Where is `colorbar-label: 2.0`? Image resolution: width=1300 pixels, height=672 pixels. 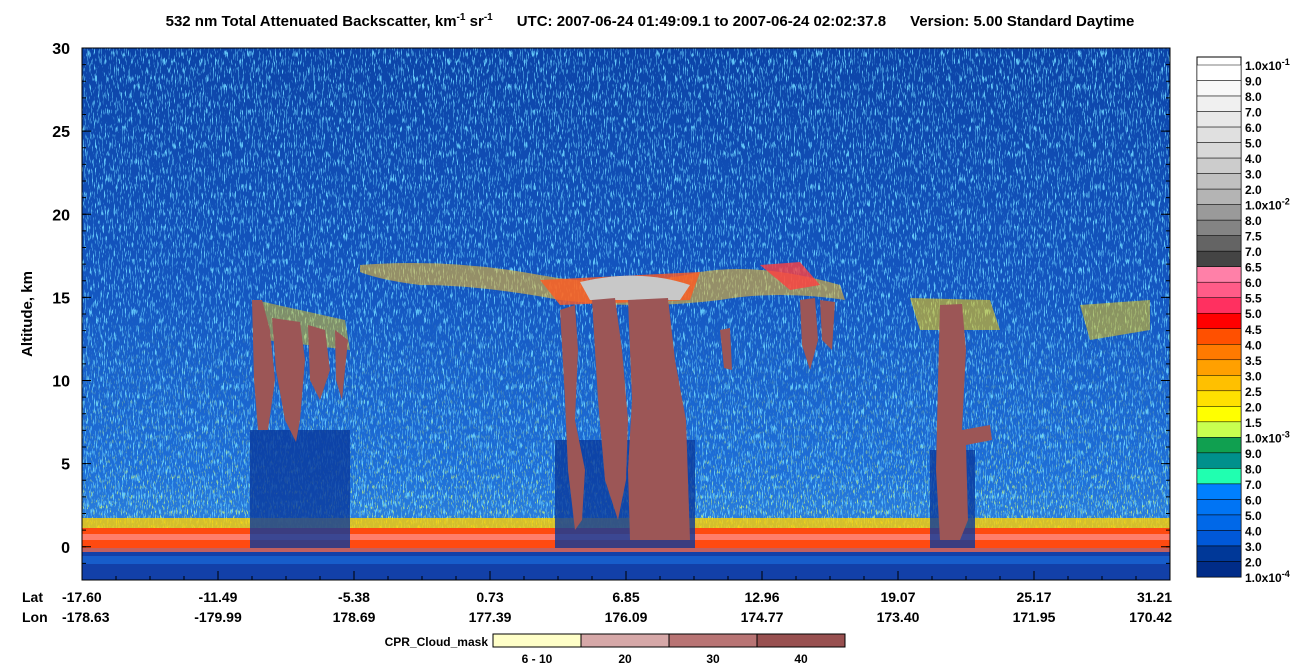 colorbar-label: 2.0 is located at coordinates (1253, 407).